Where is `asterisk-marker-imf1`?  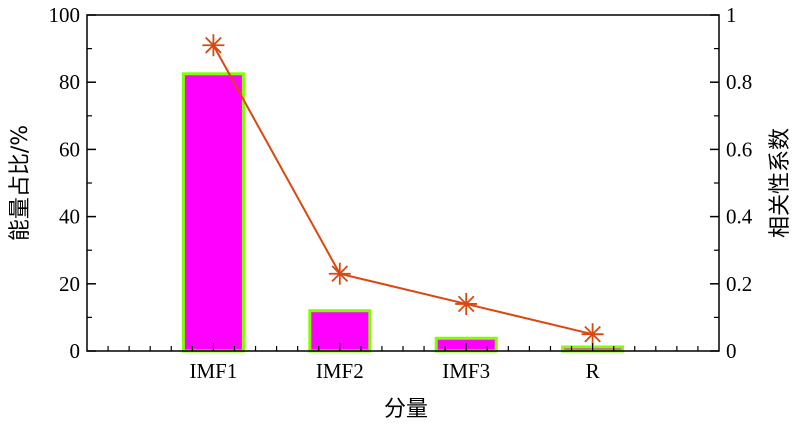 asterisk-marker-imf1 is located at coordinates (213, 45).